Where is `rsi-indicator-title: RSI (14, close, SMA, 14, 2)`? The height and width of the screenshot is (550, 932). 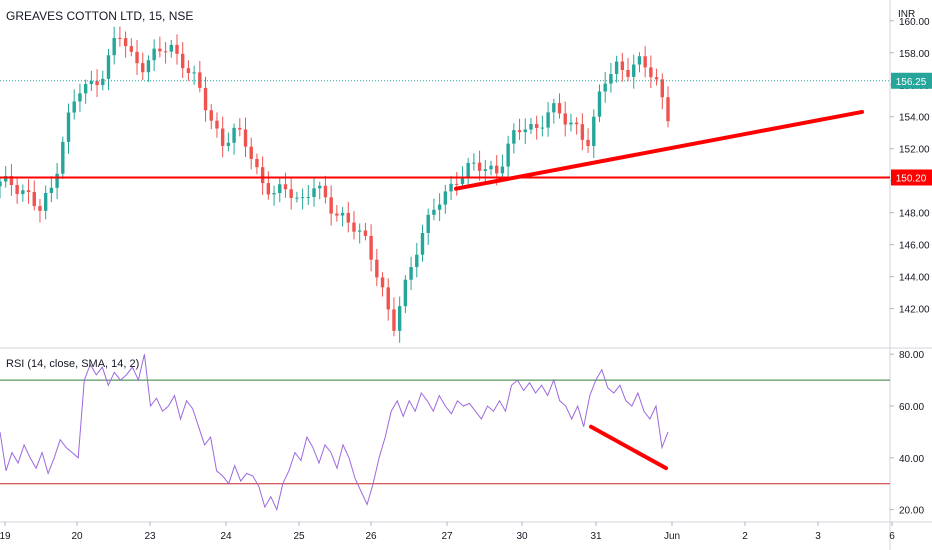 rsi-indicator-title: RSI (14, close, SMA, 14, 2) is located at coordinates (73, 364).